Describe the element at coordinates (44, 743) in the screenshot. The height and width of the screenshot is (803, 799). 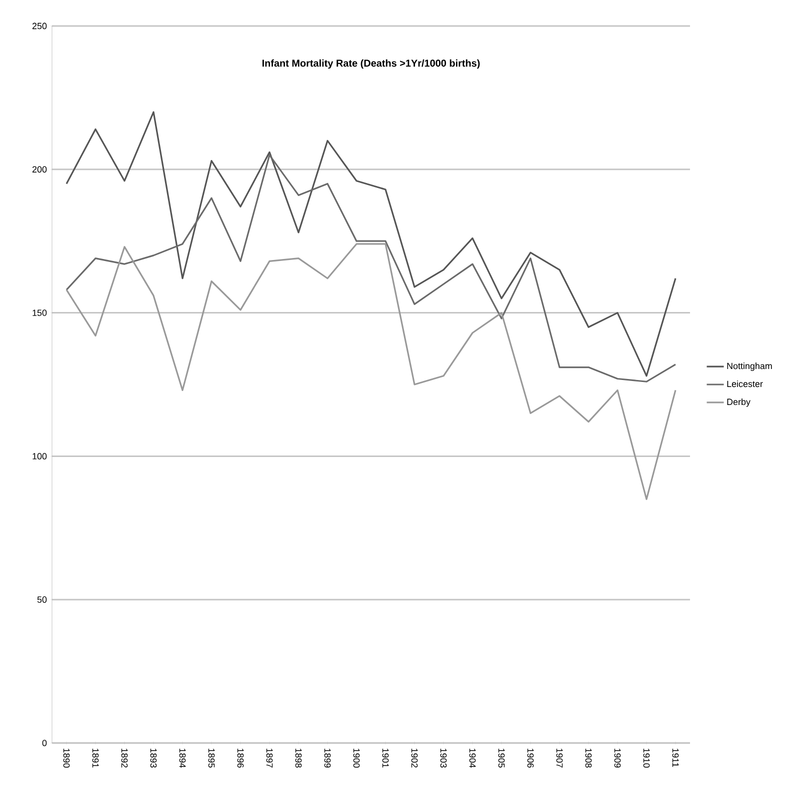
I see `y-tick-label: 0` at that location.